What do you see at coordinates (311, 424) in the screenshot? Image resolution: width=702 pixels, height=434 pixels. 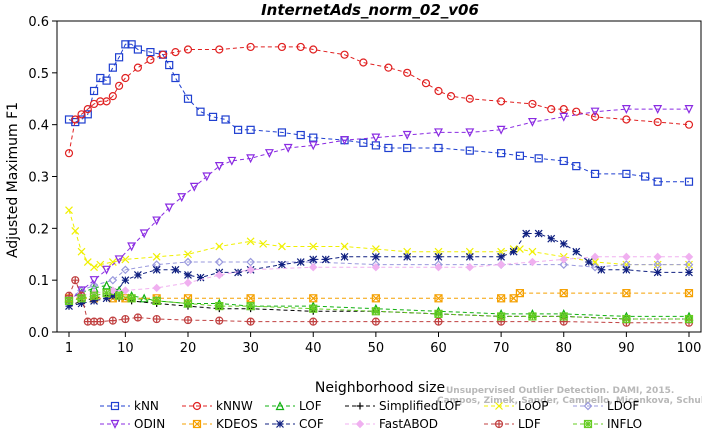 I see `legend-label: COF` at bounding box center [311, 424].